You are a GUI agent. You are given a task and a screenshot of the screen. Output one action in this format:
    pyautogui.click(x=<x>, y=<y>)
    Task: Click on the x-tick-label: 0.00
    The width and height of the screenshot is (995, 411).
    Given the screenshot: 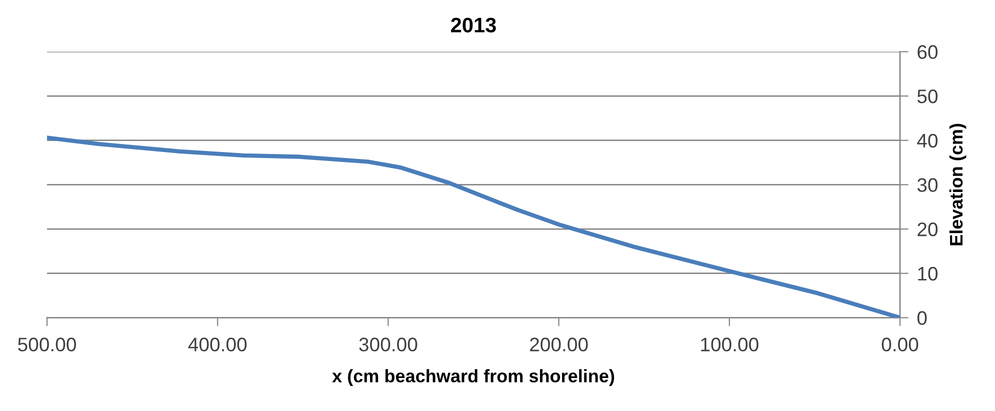 What is the action you would take?
    pyautogui.click(x=900, y=345)
    